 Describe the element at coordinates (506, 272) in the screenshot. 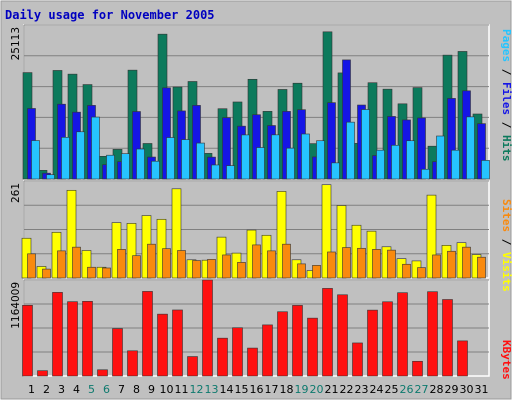

I see `legend-label: Visits` at that location.